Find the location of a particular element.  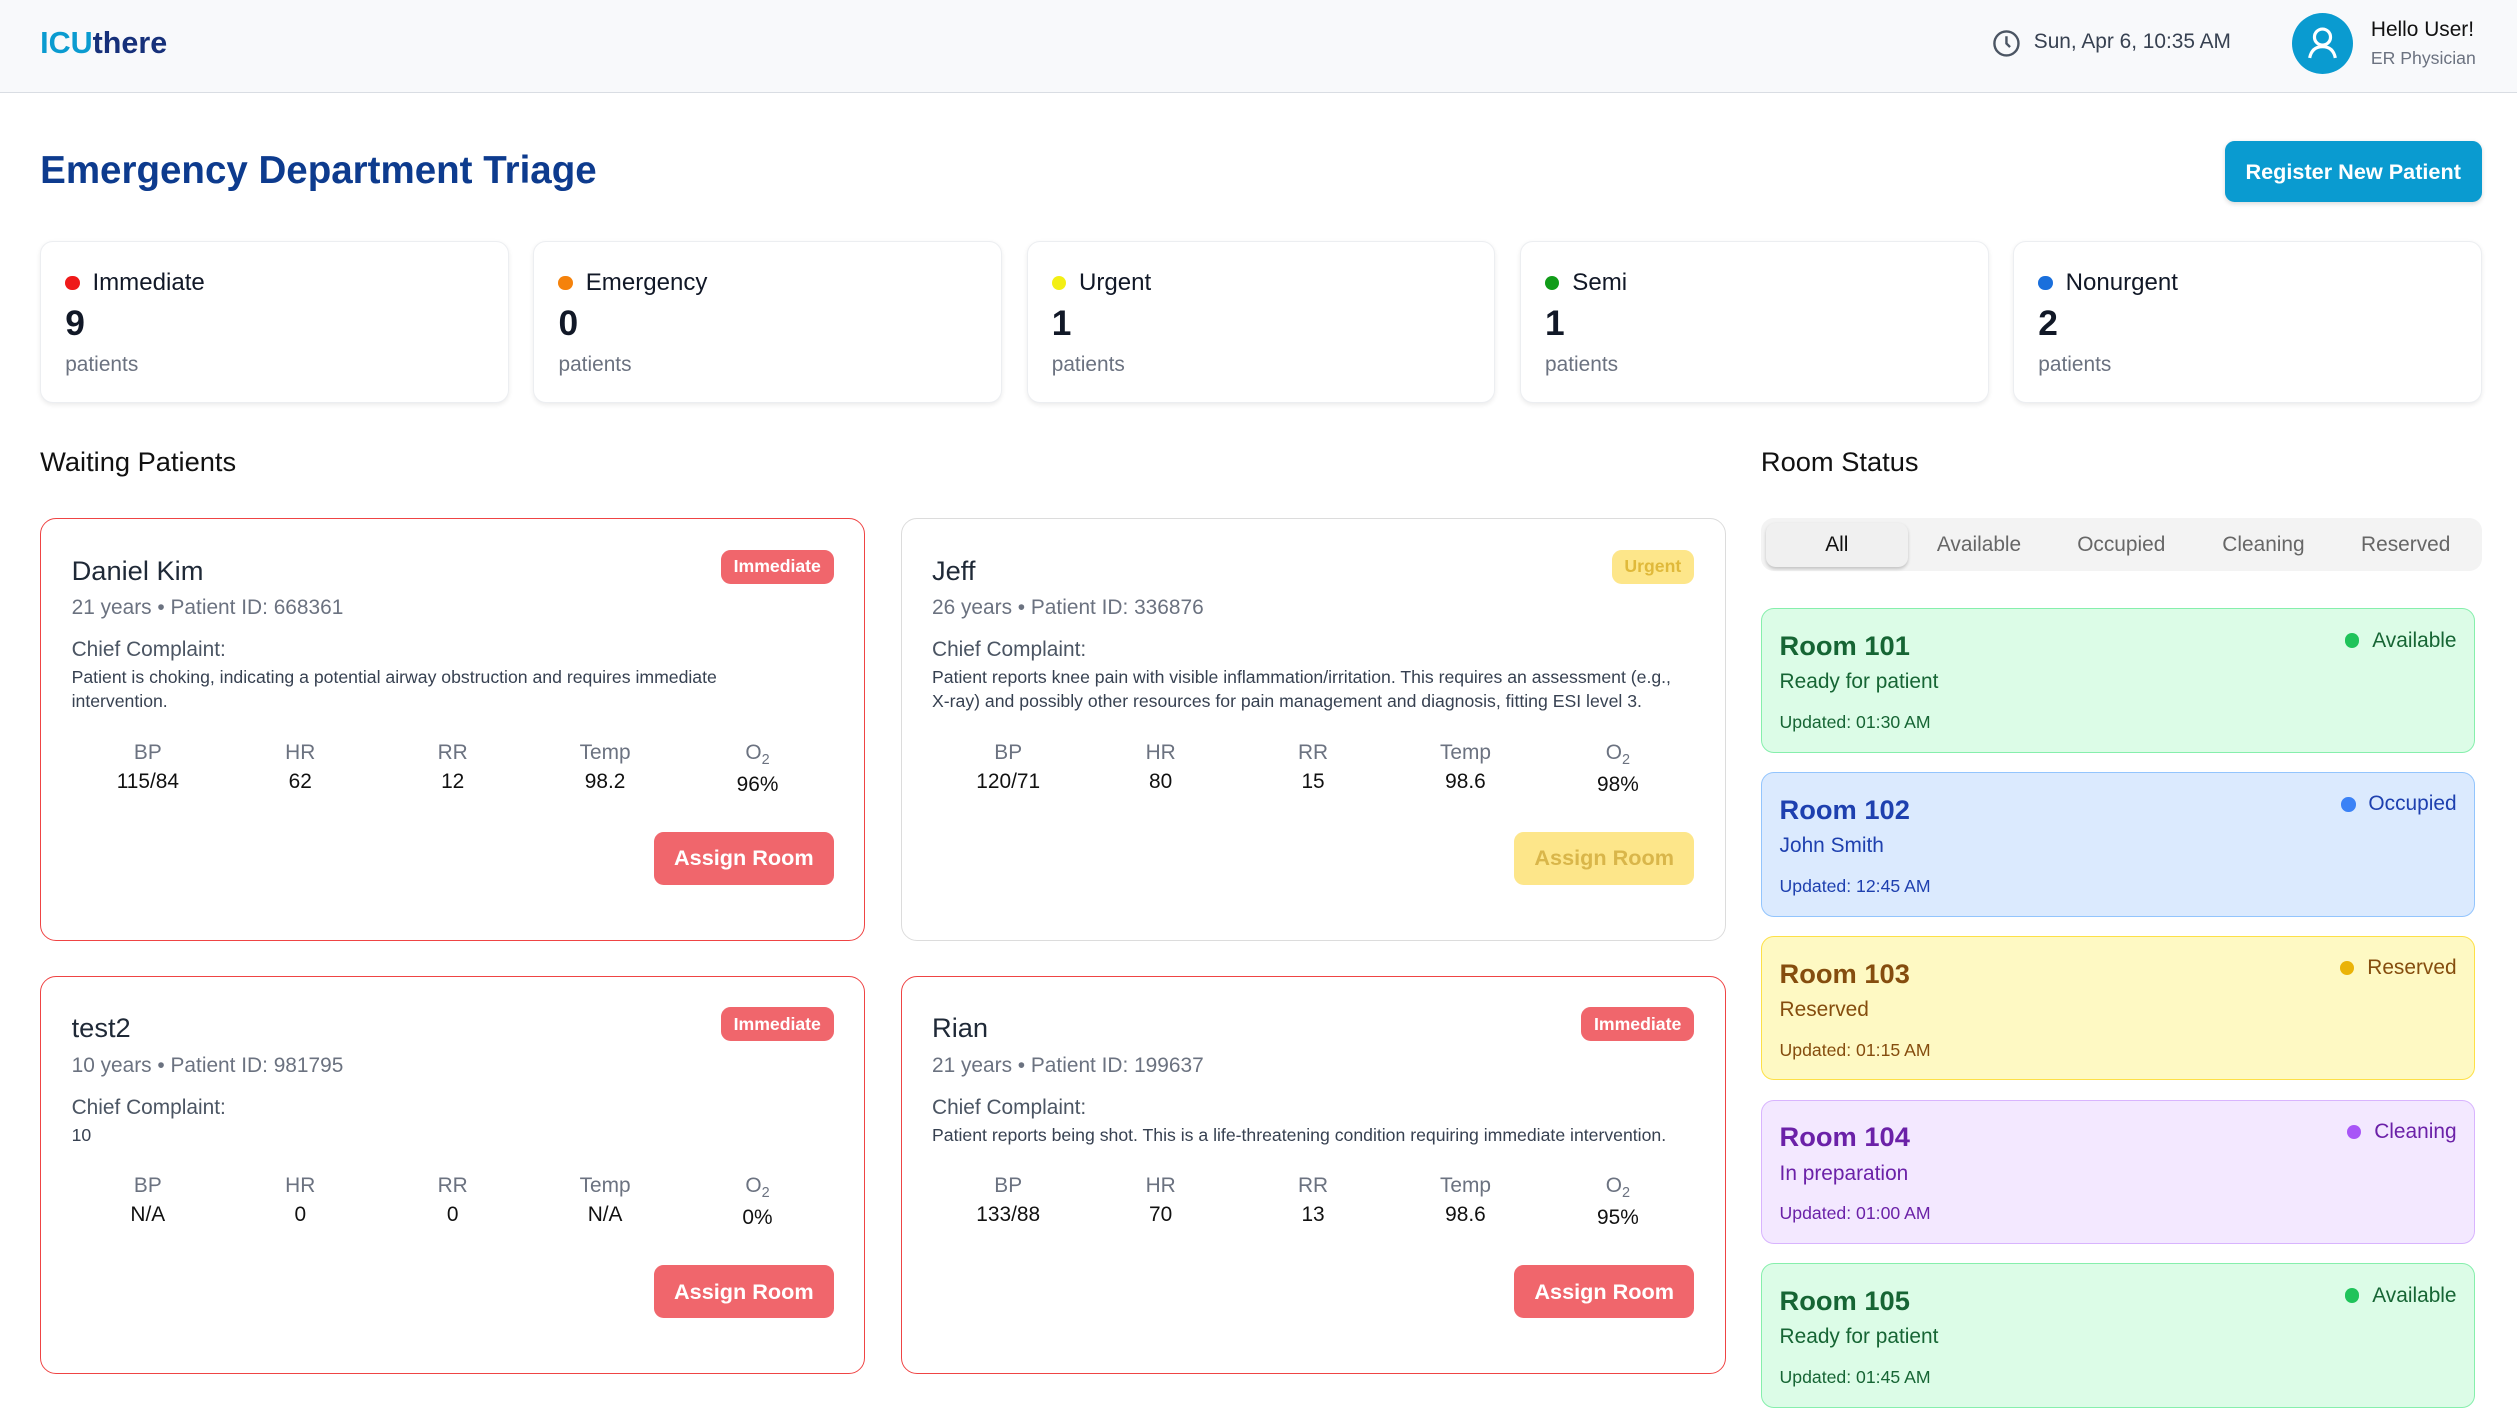

patient-name: Jeff is located at coordinates (954, 570).